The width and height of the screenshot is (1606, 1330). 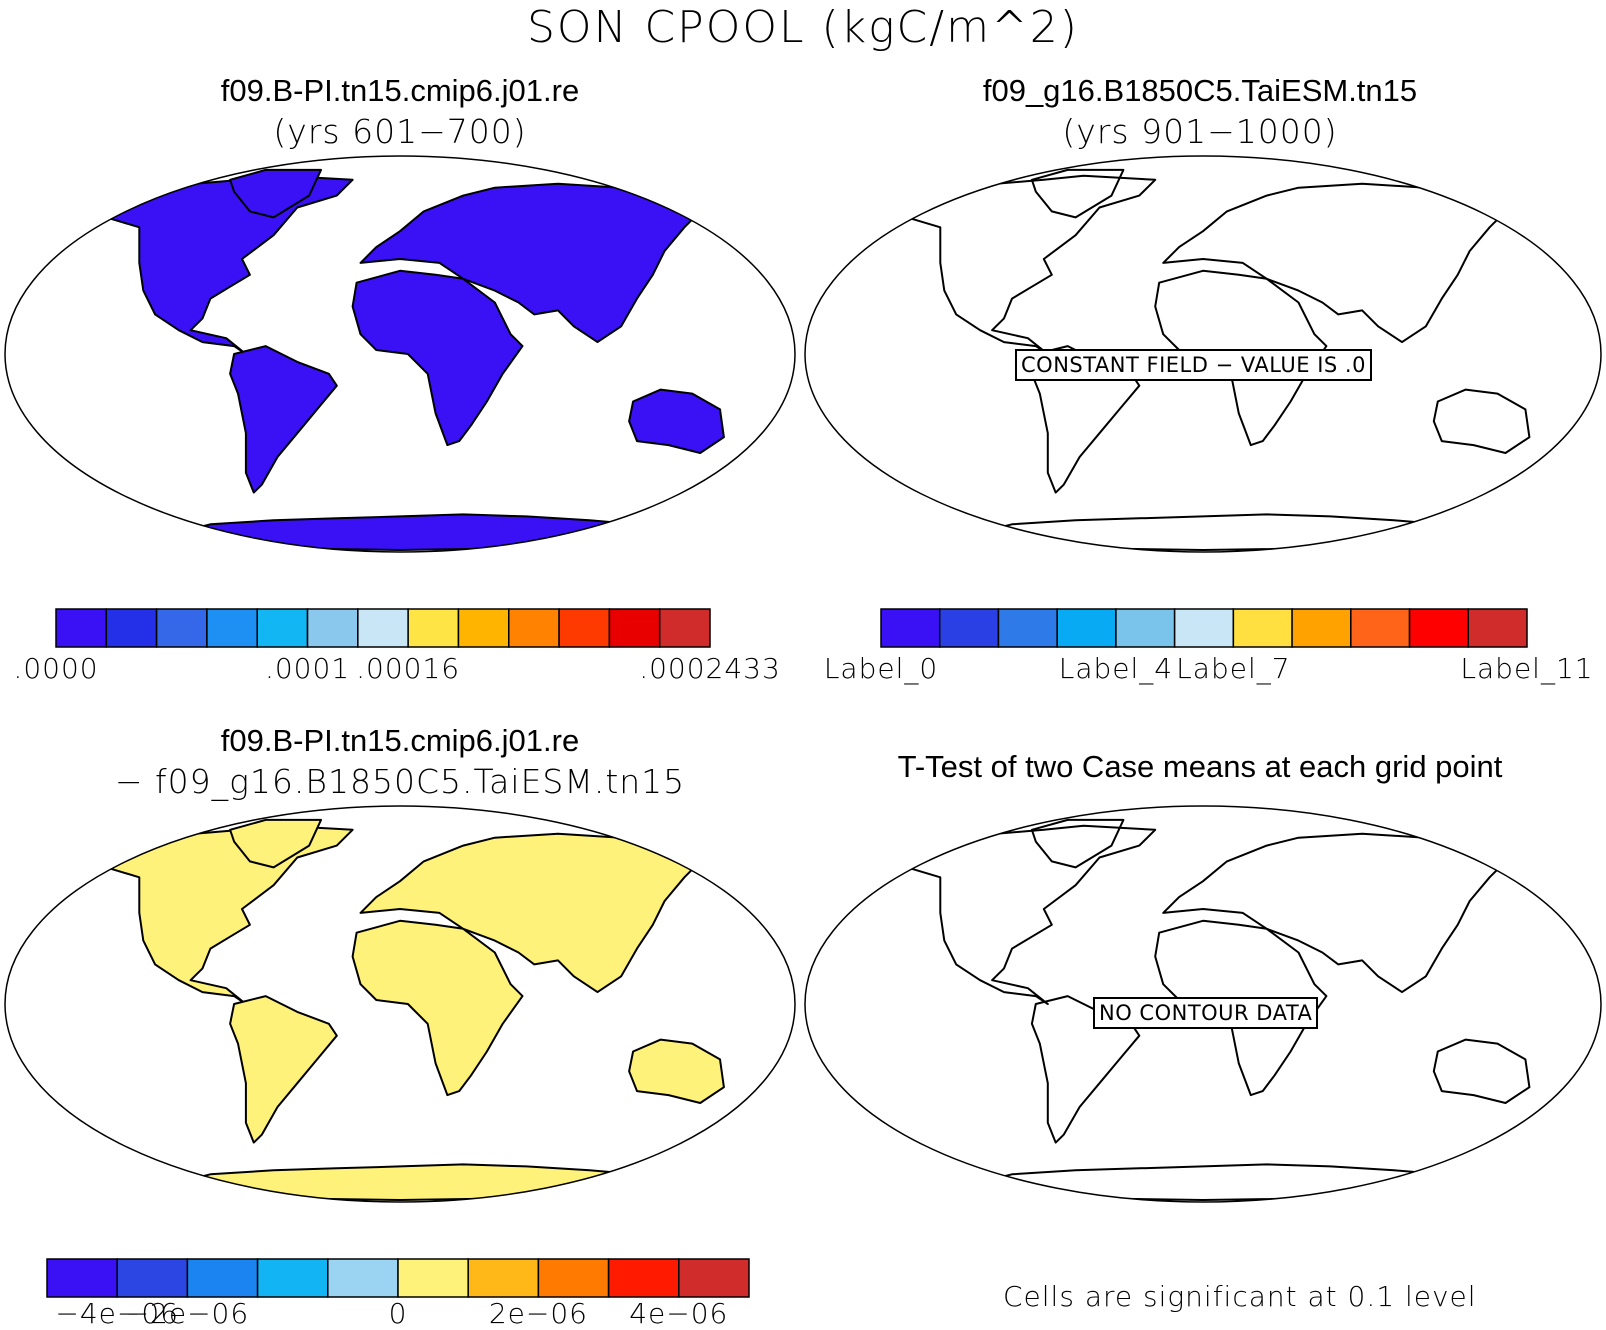 I want to click on colorbar-label: .0001, so click(x=307, y=668).